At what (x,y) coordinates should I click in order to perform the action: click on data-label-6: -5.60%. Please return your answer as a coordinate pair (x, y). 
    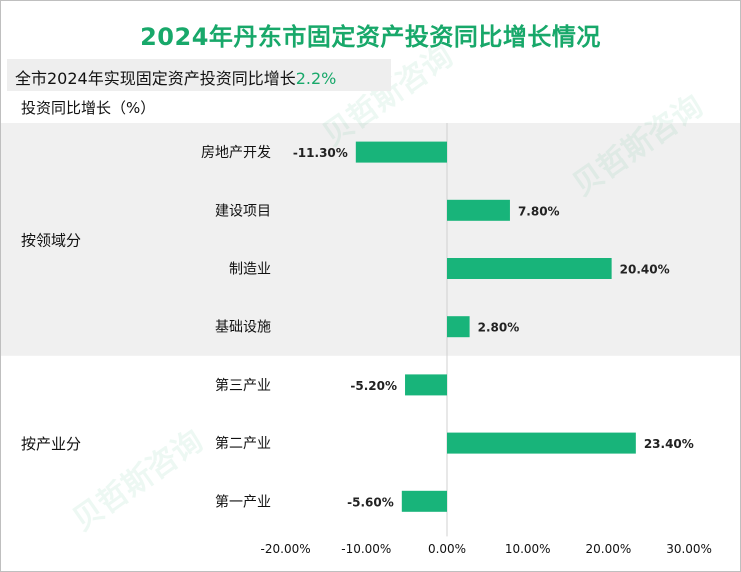
    Looking at the image, I should click on (370, 502).